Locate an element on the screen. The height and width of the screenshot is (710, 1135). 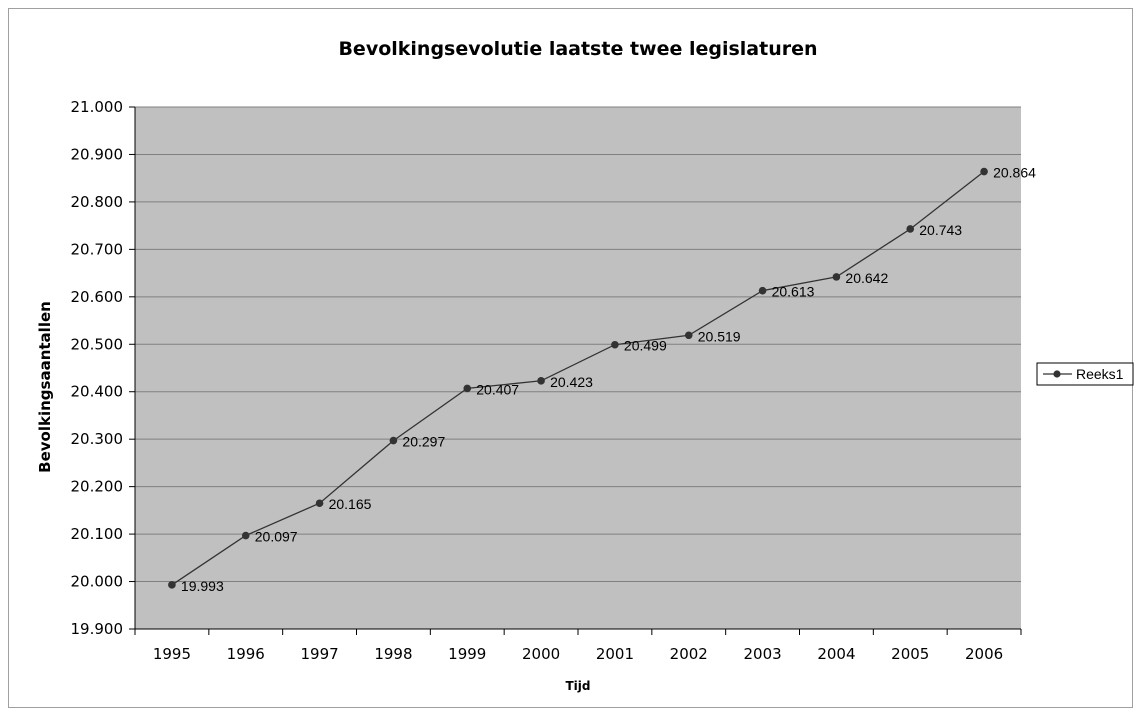
data-label: 20.642 is located at coordinates (866, 278).